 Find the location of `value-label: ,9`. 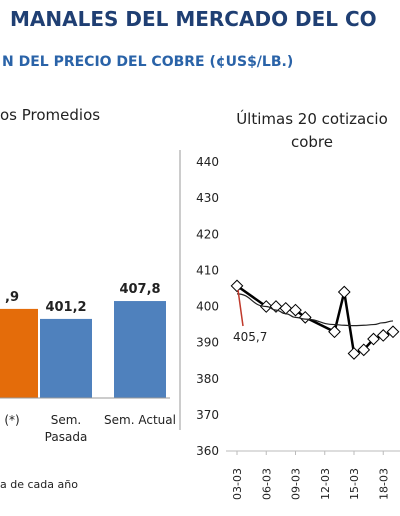

value-label: ,9 is located at coordinates (12, 297).